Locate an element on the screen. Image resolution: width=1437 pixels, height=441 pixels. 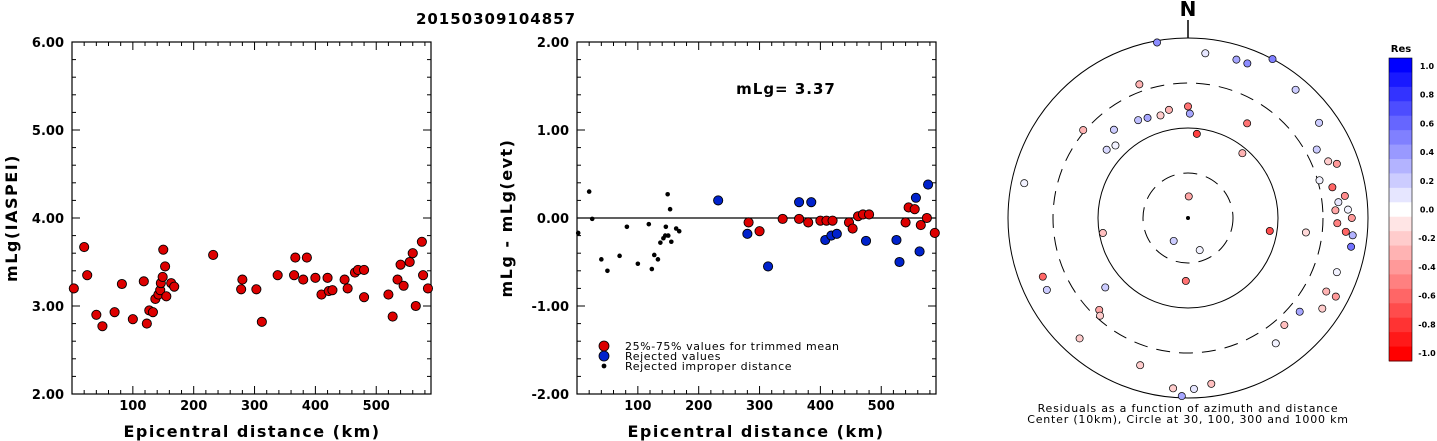
epicenter-dot is located at coordinates (1188, 218).